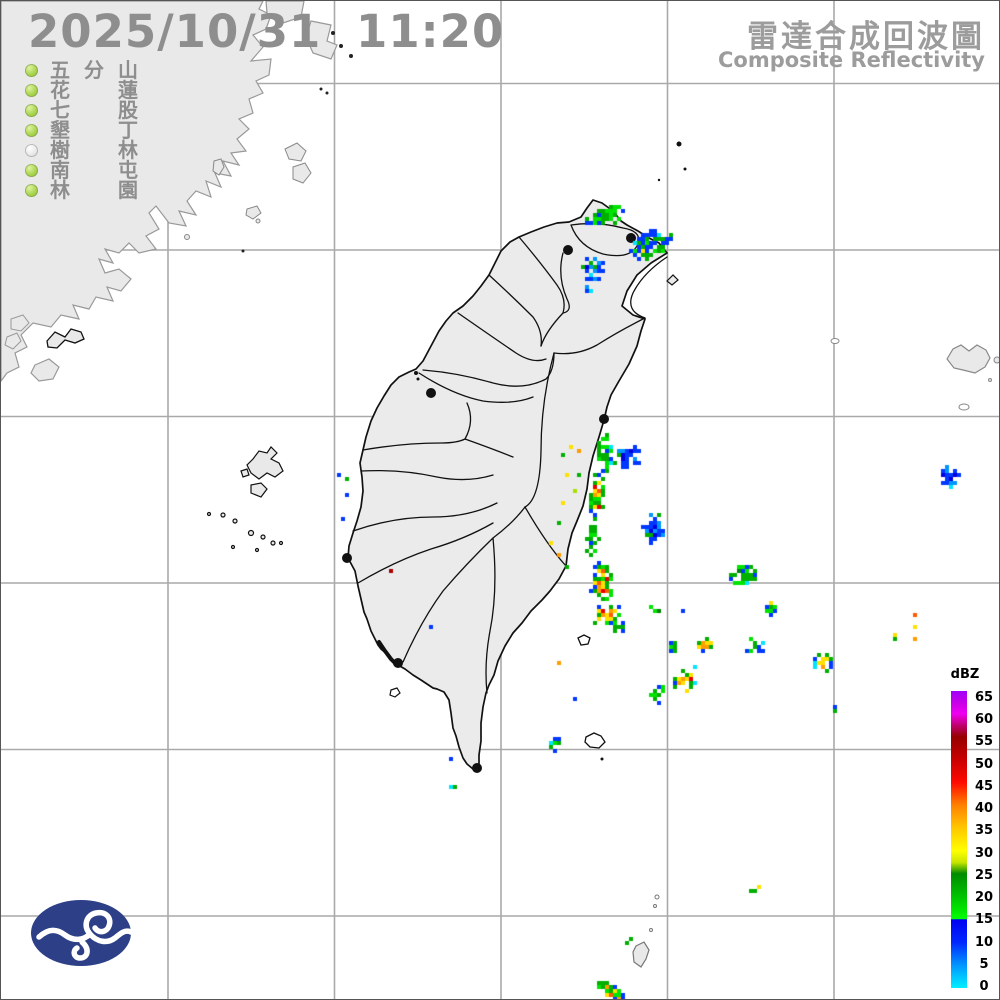 This screenshot has height=1000, width=1000. I want to click on station-legend-row: 花蓮, so click(81, 90).